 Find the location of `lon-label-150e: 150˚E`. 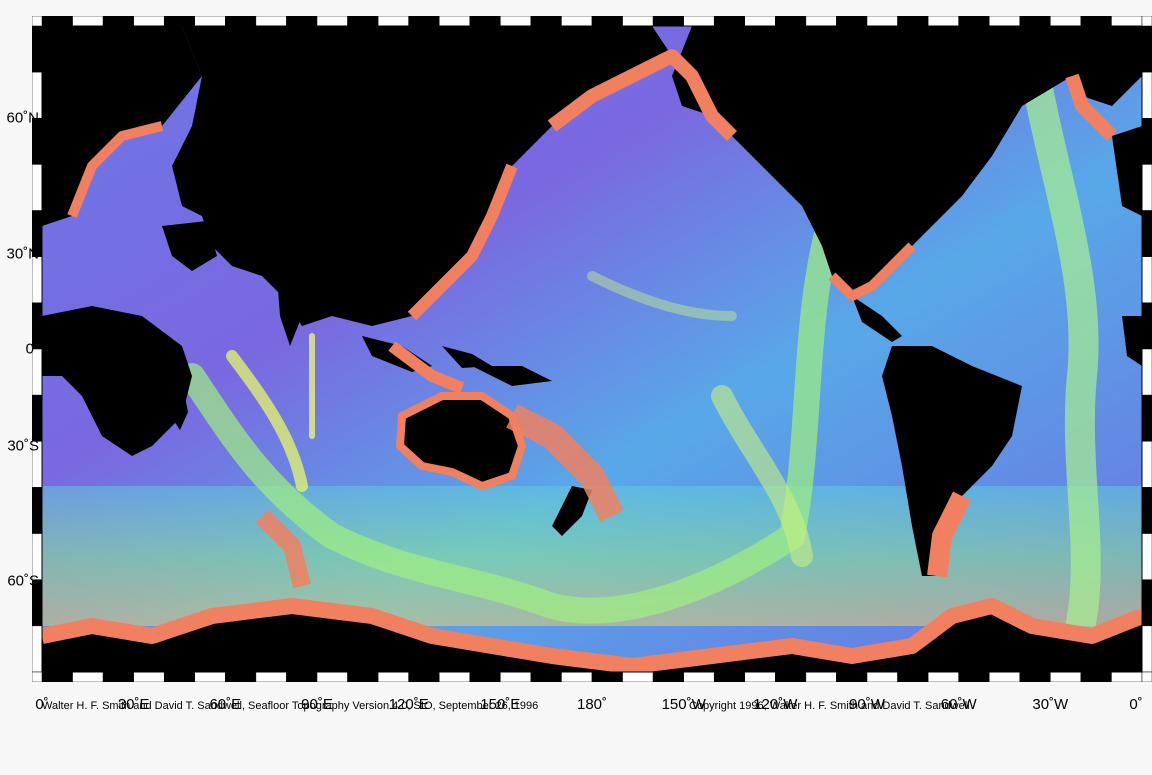

lon-label-150e: 150˚E is located at coordinates (500, 704).